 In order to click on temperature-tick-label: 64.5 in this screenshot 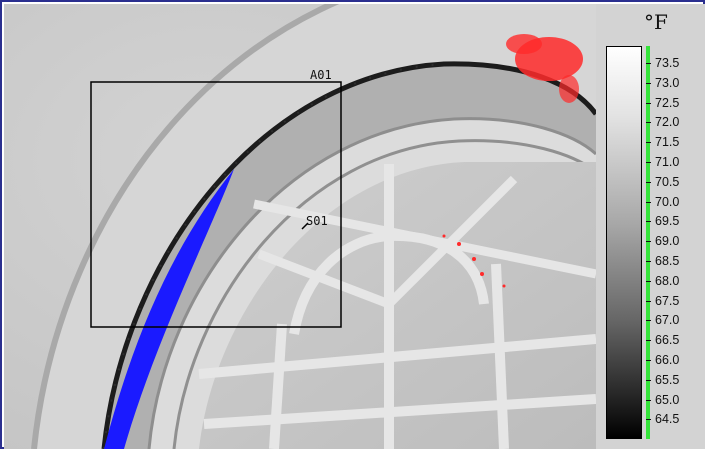, I will do `click(662, 419)`.